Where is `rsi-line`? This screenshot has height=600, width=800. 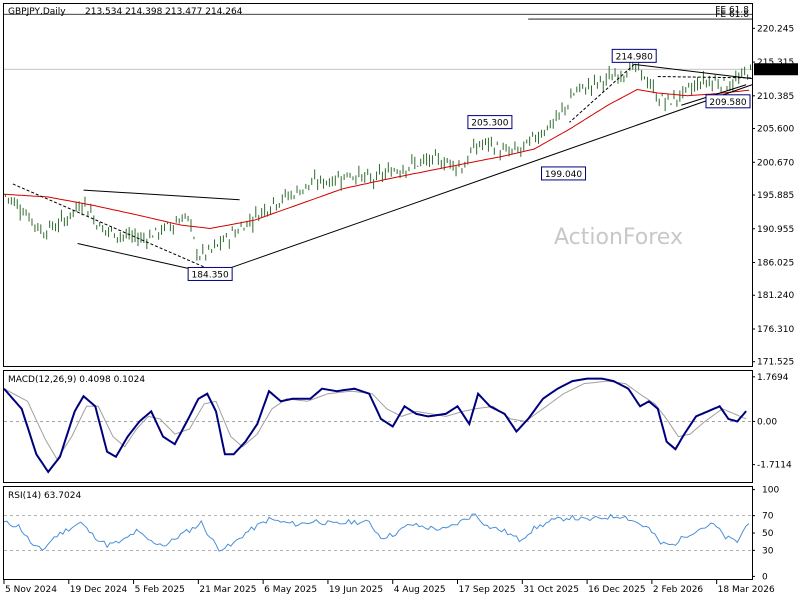 rsi-line is located at coordinates (376, 532).